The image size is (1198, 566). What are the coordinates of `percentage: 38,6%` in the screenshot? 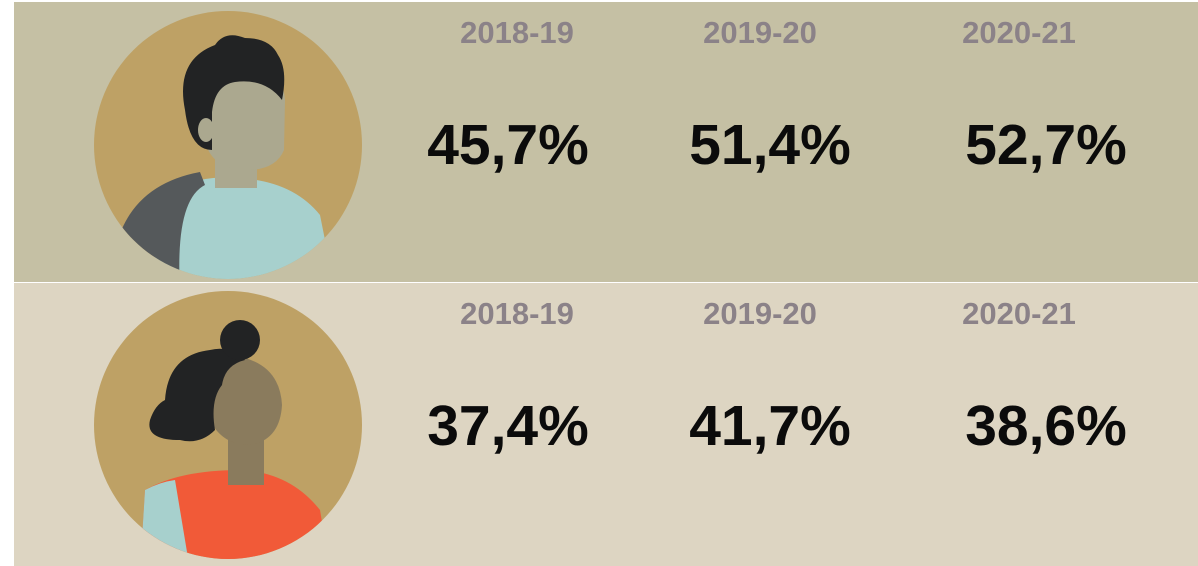 It's located at (1046, 426).